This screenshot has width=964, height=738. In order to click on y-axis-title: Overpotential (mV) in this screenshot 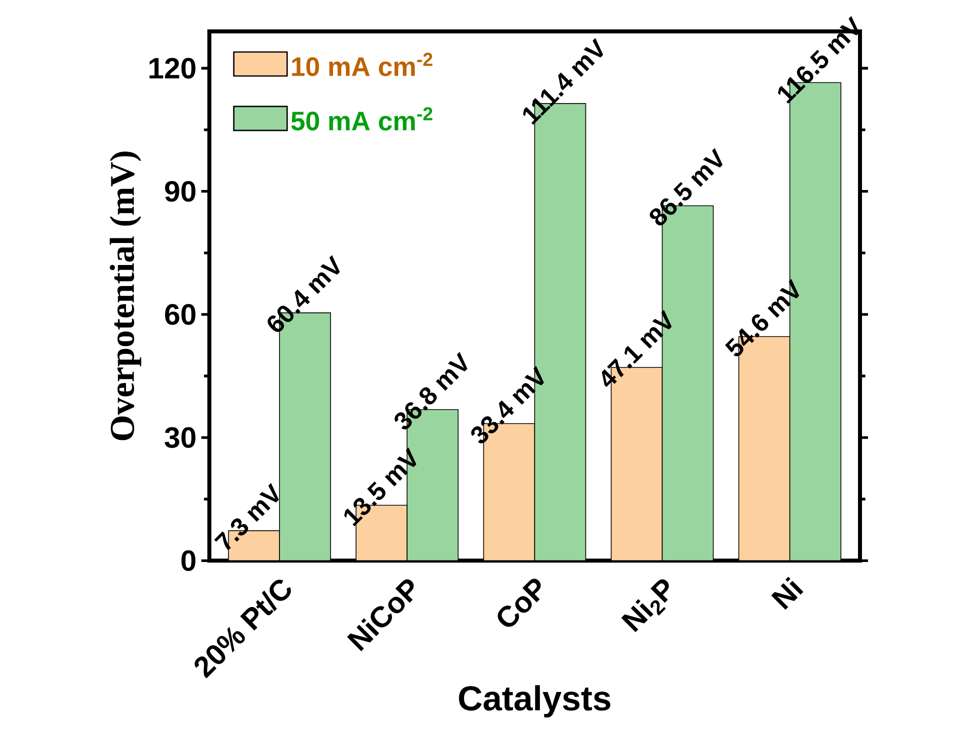, I will do `click(126, 296)`.